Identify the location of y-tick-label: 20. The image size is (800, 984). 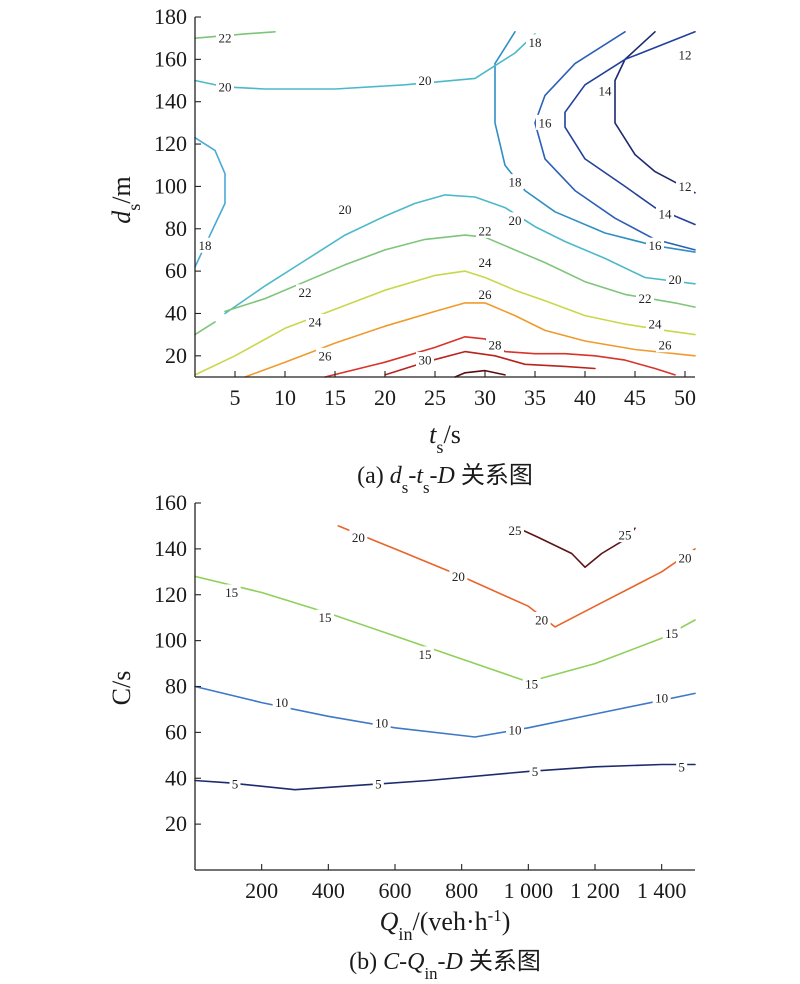
(176, 355).